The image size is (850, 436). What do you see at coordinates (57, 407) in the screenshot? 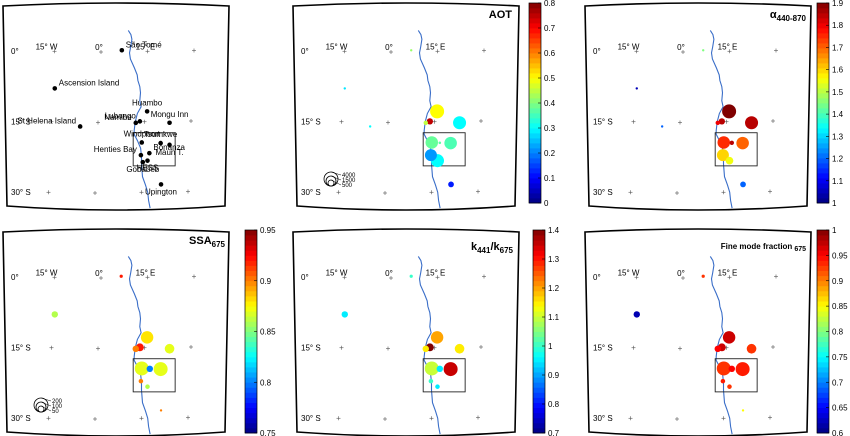
I see `size-legend-label: 100` at bounding box center [57, 407].